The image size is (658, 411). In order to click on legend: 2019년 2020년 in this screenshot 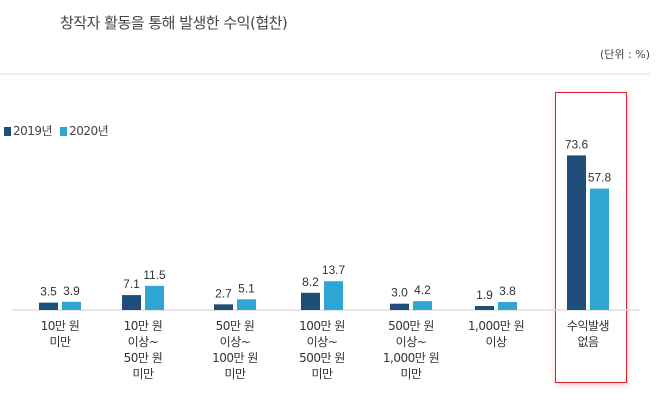, I will do `click(56, 130)`.